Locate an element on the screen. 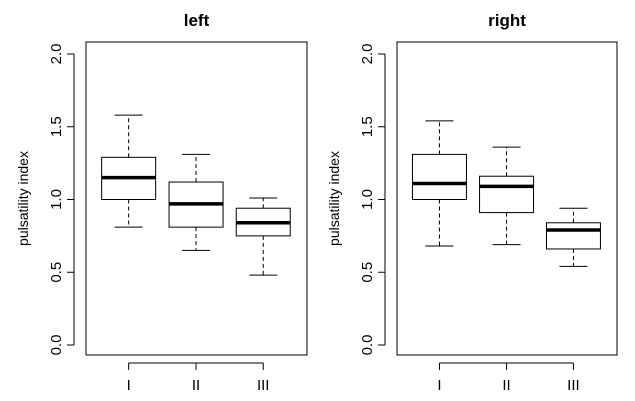 The width and height of the screenshot is (635, 401). panel-title: right is located at coordinates (507, 20).